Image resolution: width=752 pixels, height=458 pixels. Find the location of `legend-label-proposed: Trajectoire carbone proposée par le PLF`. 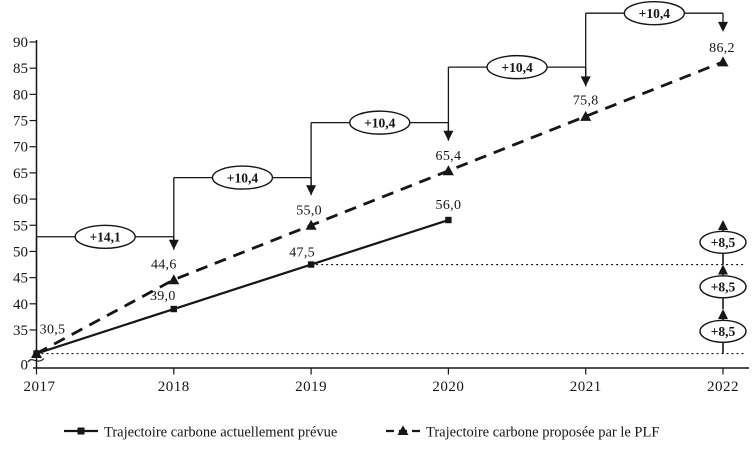

legend-label-proposed: Trajectoire carbone proposée par le PLF is located at coordinates (542, 433).